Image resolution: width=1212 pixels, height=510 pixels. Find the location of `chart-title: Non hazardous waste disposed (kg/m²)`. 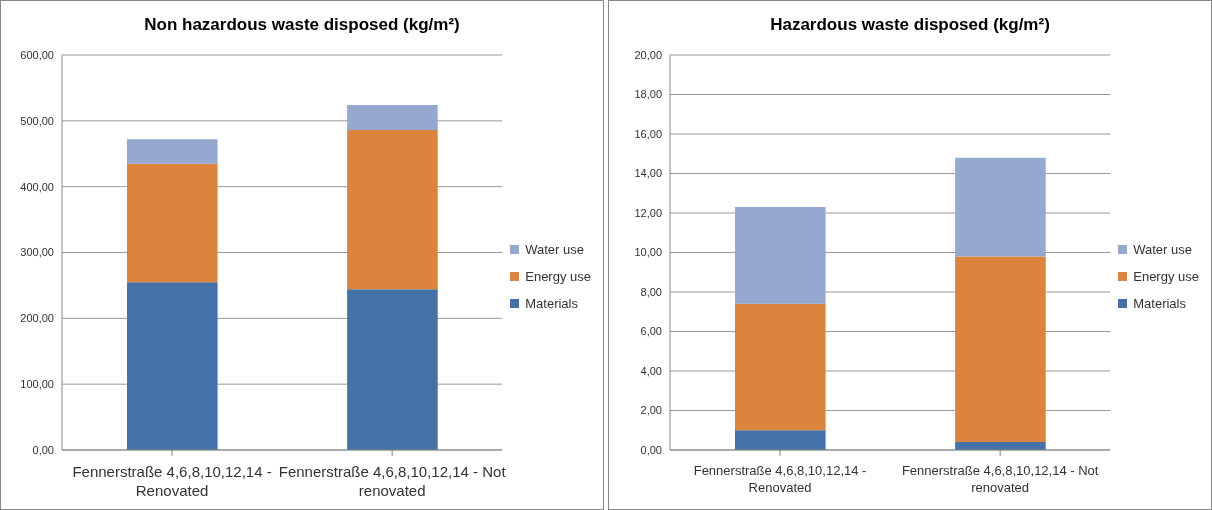

chart-title: Non hazardous waste disposed (kg/m²) is located at coordinates (302, 25).